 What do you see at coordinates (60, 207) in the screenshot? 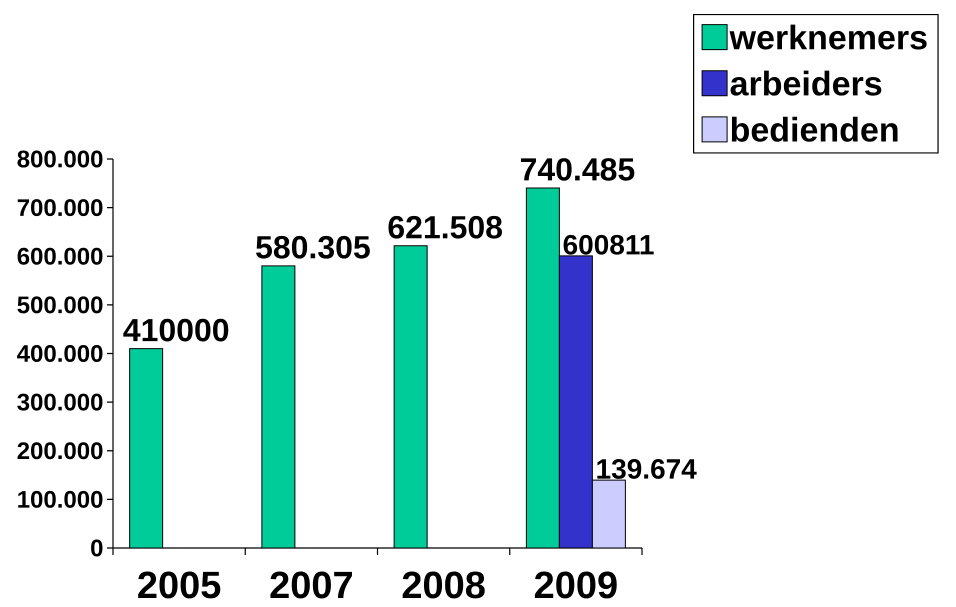
I see `y-tick-label: 700.000` at bounding box center [60, 207].